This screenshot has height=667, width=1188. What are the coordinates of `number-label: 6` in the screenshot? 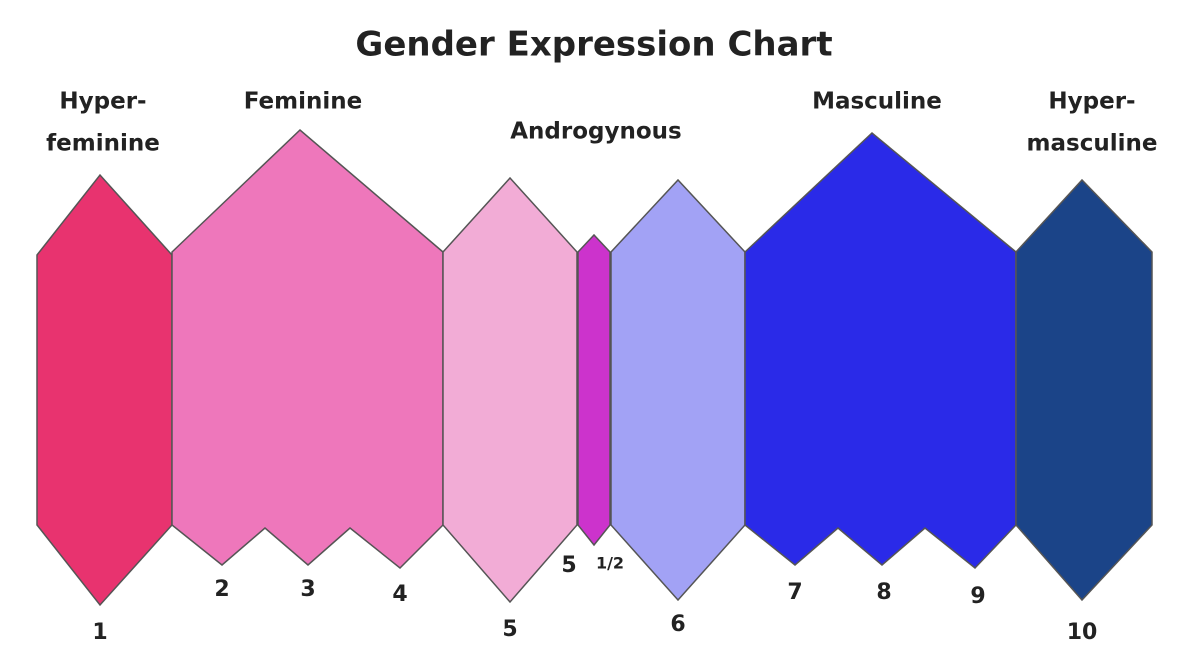 It's located at (677, 624).